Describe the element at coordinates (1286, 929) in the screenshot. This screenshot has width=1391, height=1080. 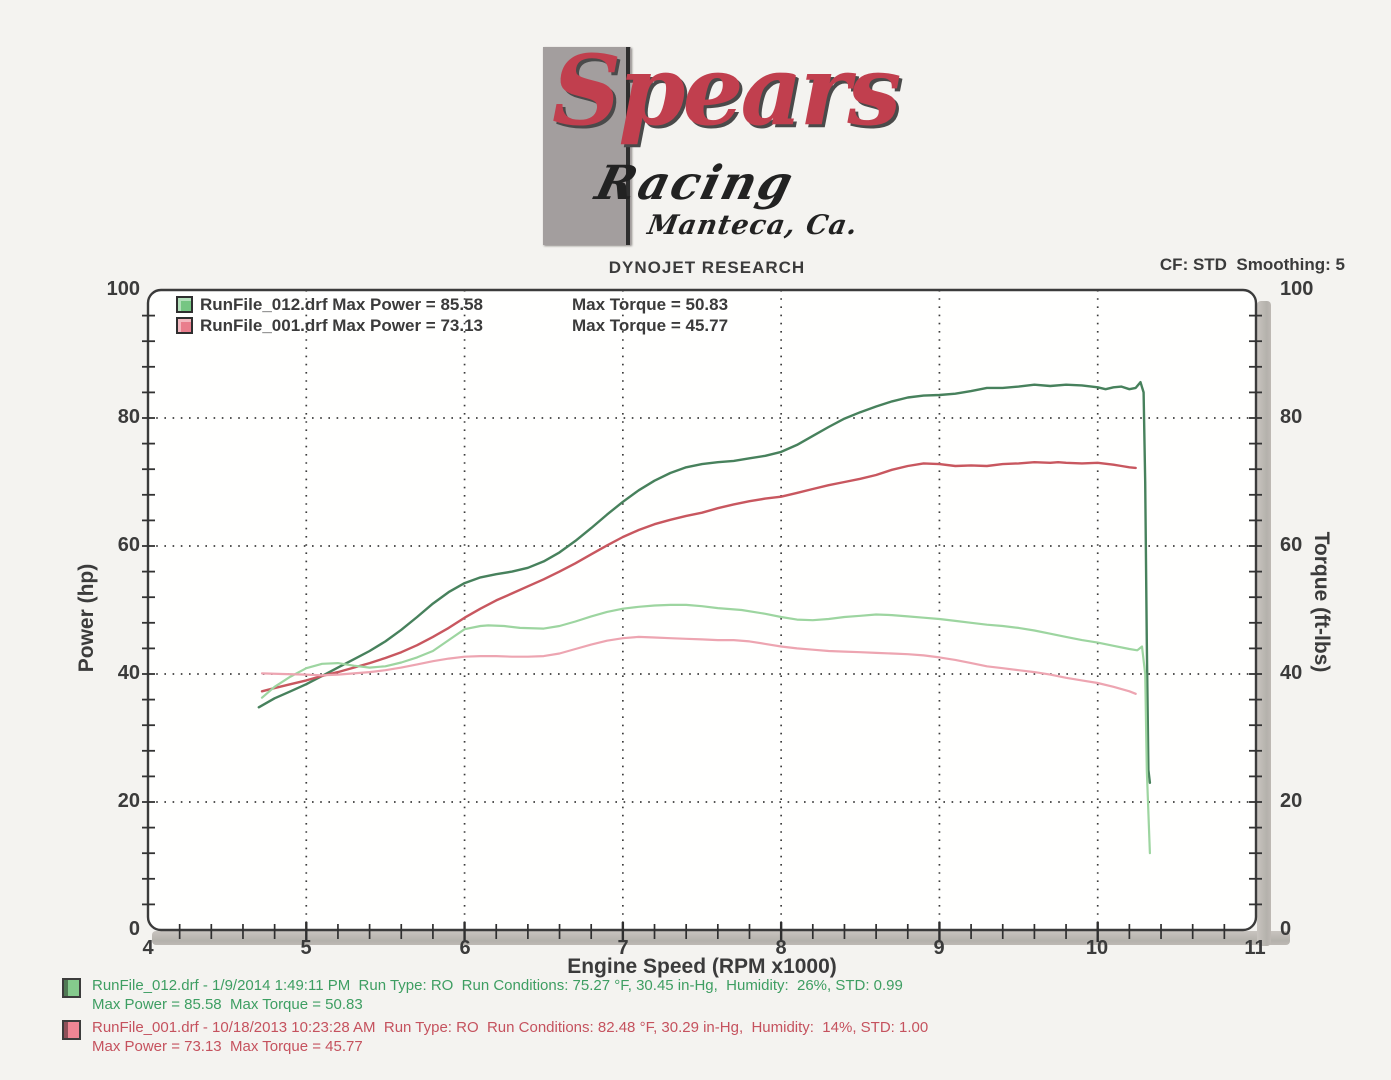
I see `y-right-tick-label-0: 0` at that location.